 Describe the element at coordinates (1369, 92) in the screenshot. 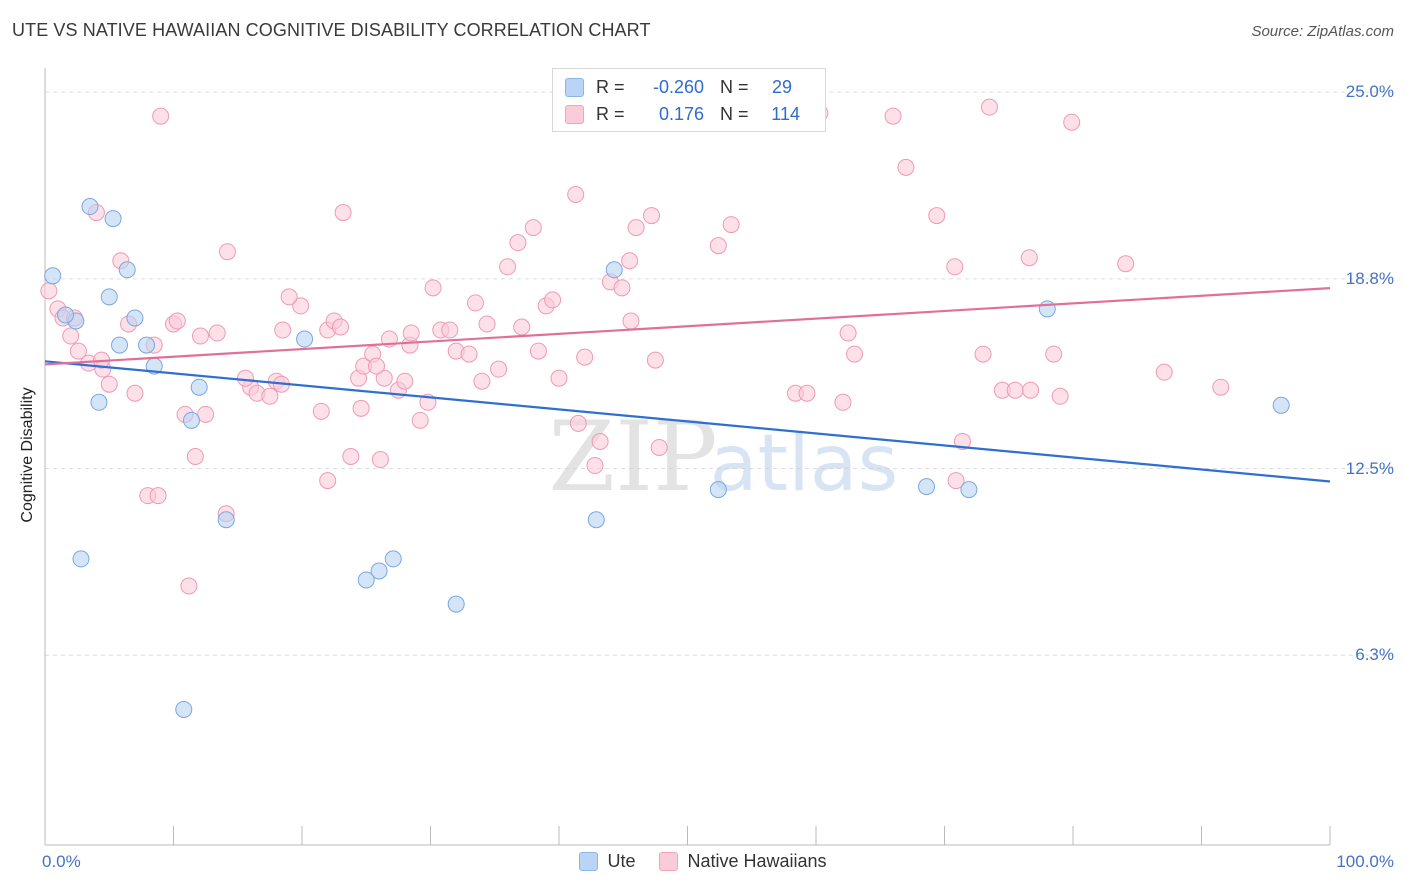

I see `y-tick-label: 25.0%` at that location.